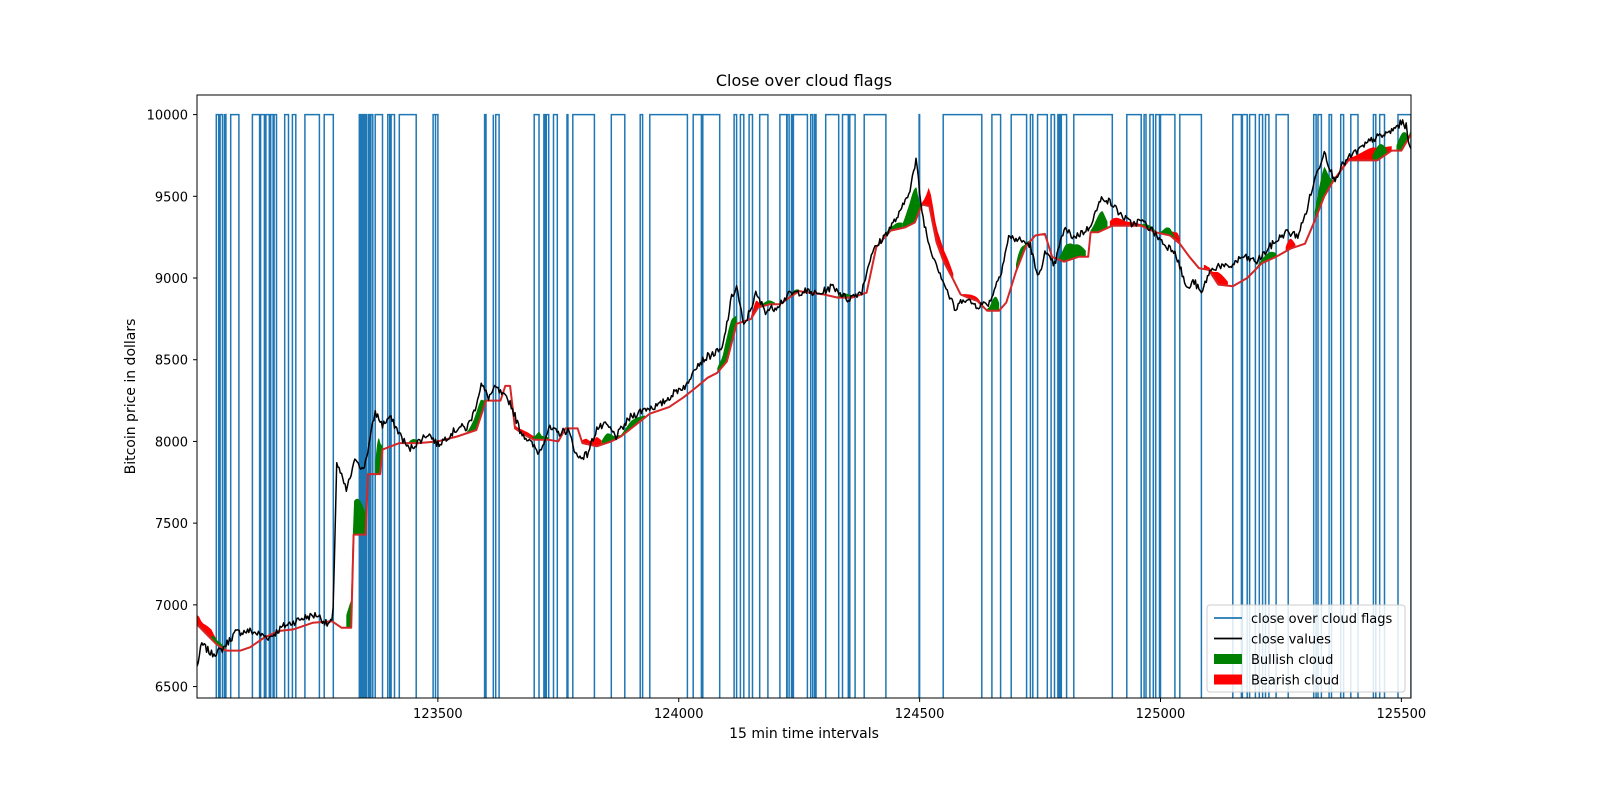 The height and width of the screenshot is (805, 1600). What do you see at coordinates (1402, 714) in the screenshot?
I see `x-tick-label: 125500` at bounding box center [1402, 714].